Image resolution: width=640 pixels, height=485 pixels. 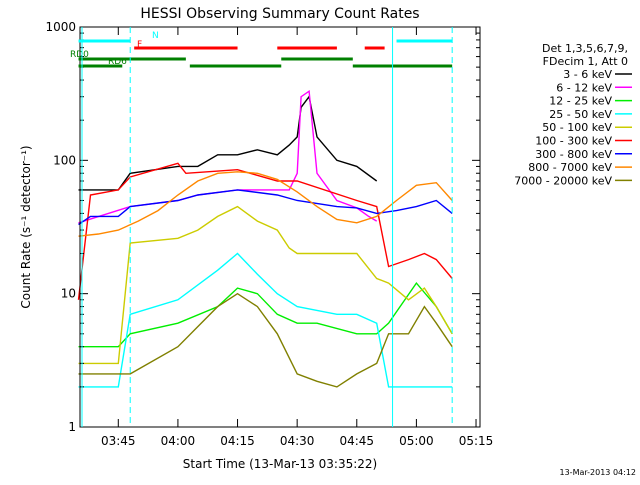 I want to click on legend-header: Det 1,3,5,6,7,9,, so click(x=585, y=48).